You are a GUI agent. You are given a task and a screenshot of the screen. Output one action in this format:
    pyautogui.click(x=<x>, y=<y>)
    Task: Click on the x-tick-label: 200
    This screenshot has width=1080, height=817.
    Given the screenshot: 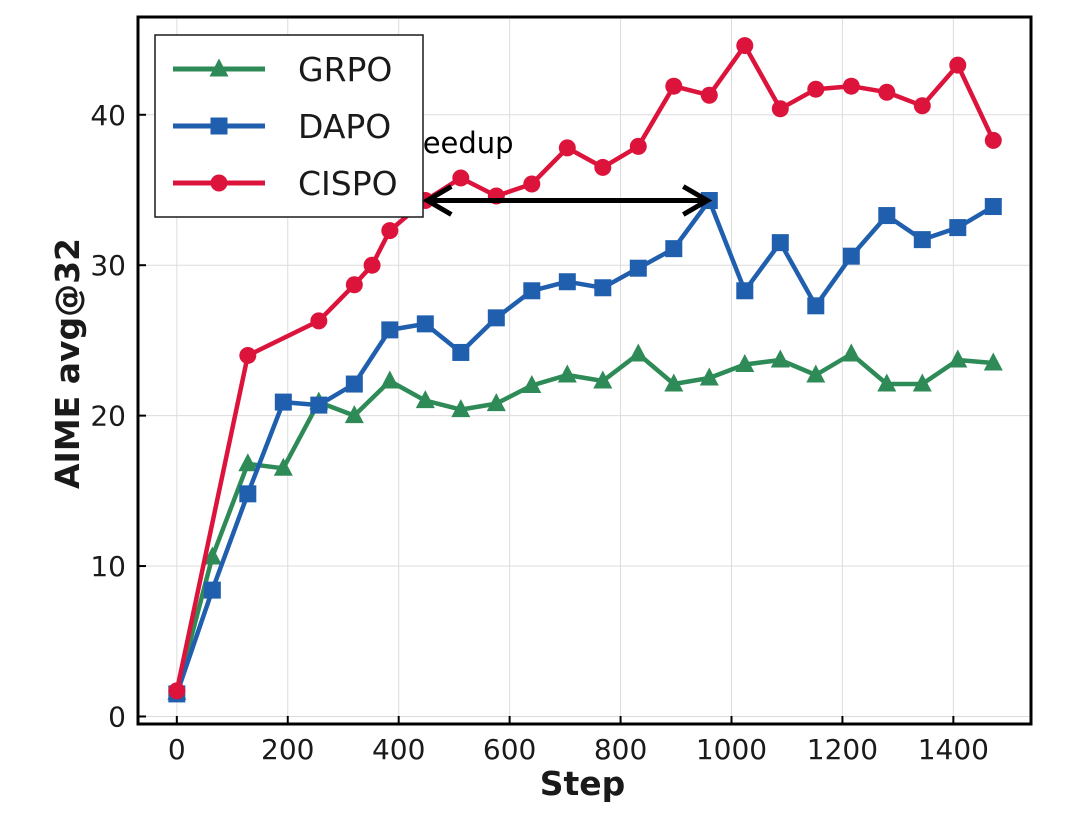 What is the action you would take?
    pyautogui.click(x=287, y=749)
    